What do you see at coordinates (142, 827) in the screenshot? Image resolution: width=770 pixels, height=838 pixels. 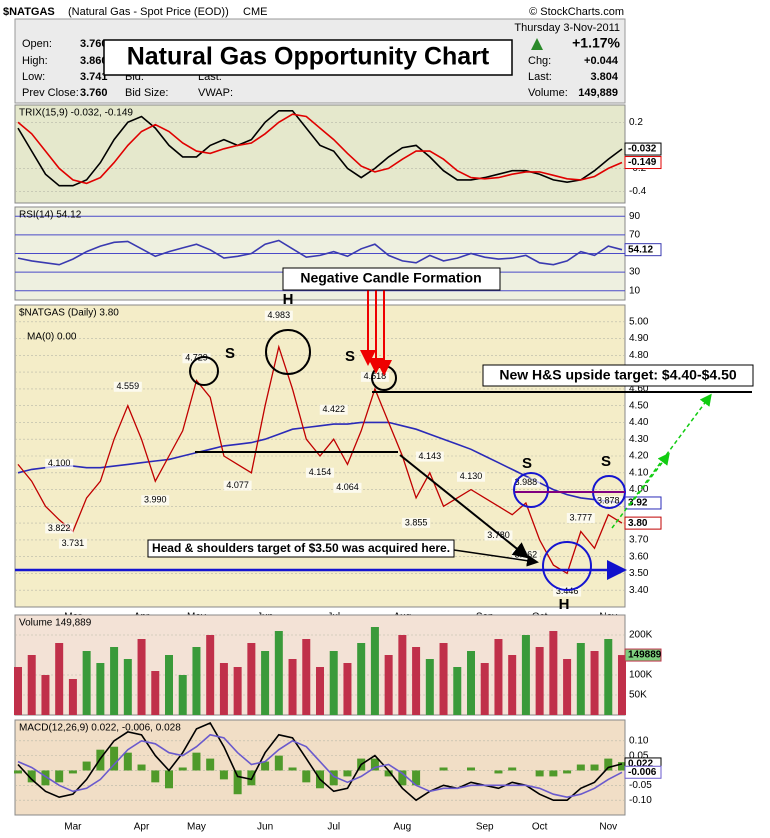 I see `x-tick-label: Apr` at bounding box center [142, 827].